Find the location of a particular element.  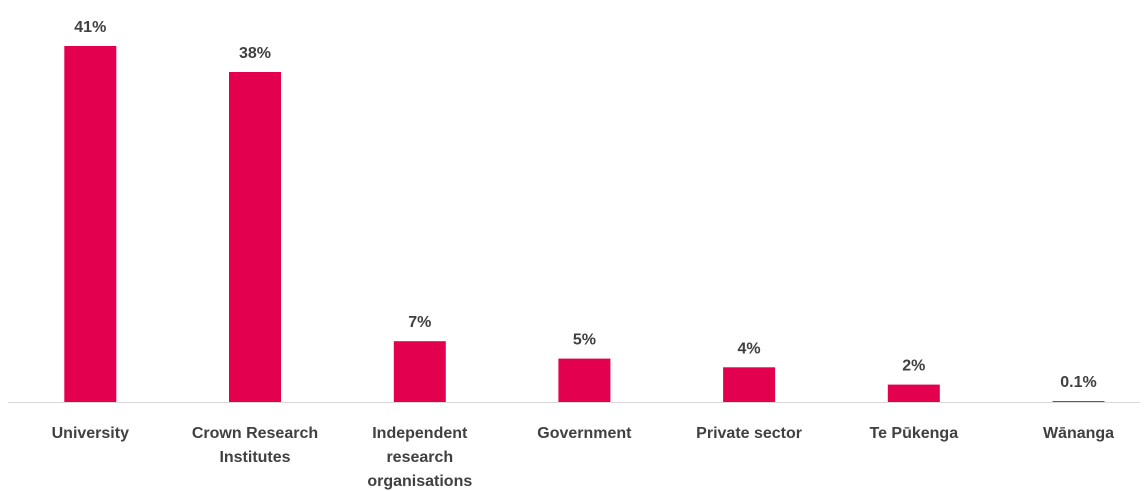

data-label-1: 38% is located at coordinates (255, 53).